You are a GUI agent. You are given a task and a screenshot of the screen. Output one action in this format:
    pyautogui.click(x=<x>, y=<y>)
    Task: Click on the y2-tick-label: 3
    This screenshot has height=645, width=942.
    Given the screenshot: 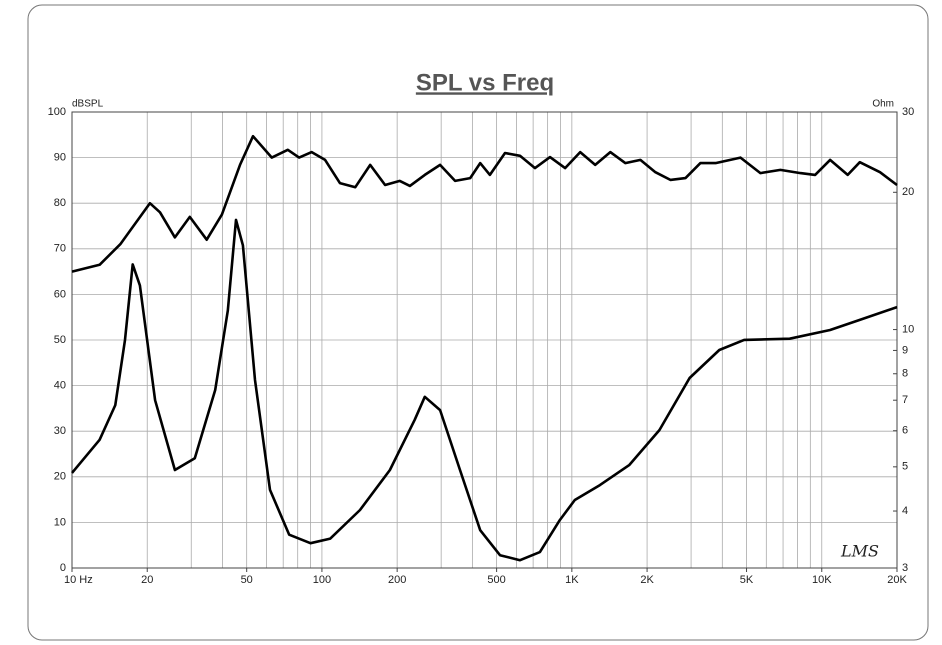 What is the action you would take?
    pyautogui.click(x=905, y=568)
    